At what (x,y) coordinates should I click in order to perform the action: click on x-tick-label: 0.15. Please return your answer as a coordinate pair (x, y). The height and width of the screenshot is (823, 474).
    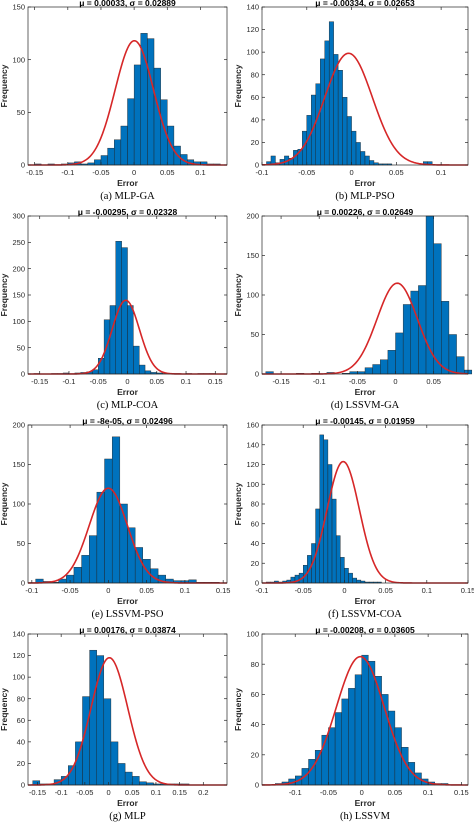
    Looking at the image, I should click on (223, 590).